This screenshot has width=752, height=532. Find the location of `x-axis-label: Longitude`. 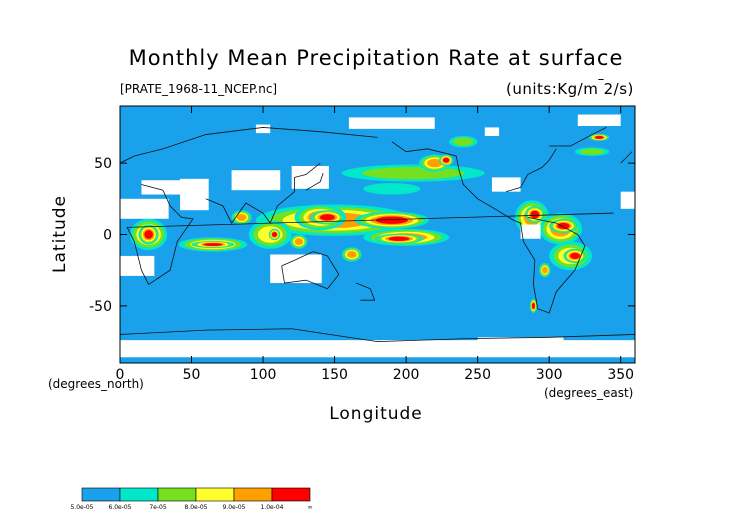

x-axis-label: Longitude is located at coordinates (376, 414).